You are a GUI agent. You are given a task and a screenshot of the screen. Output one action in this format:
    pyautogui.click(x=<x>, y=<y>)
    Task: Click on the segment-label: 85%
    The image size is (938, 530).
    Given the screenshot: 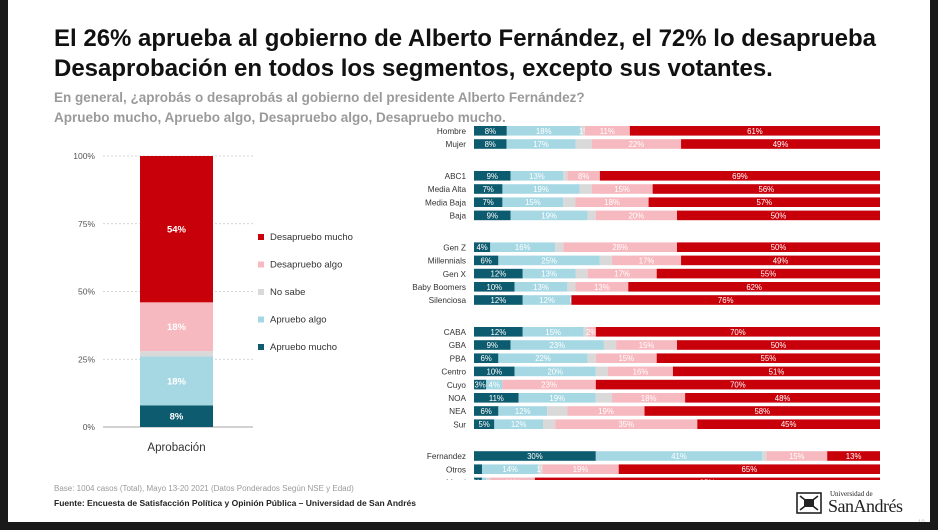 What is the action you would take?
    pyautogui.click(x=708, y=479)
    